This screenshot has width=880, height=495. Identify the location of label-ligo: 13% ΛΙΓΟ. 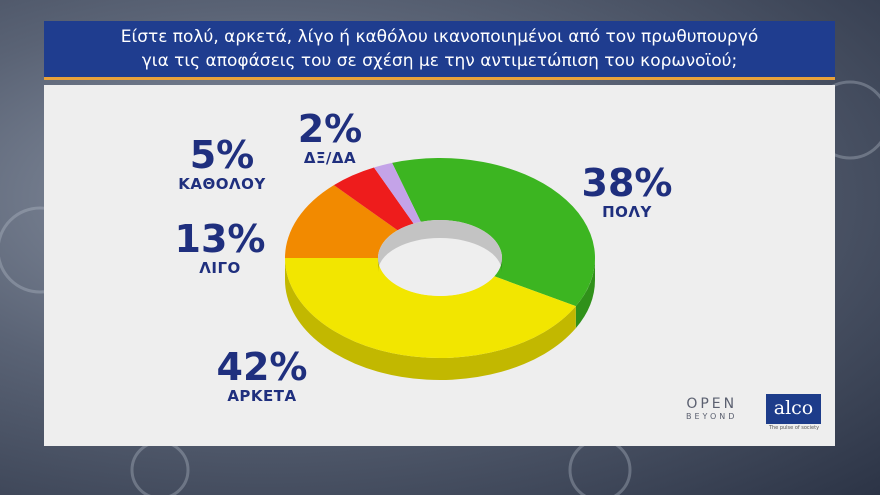
(220, 248).